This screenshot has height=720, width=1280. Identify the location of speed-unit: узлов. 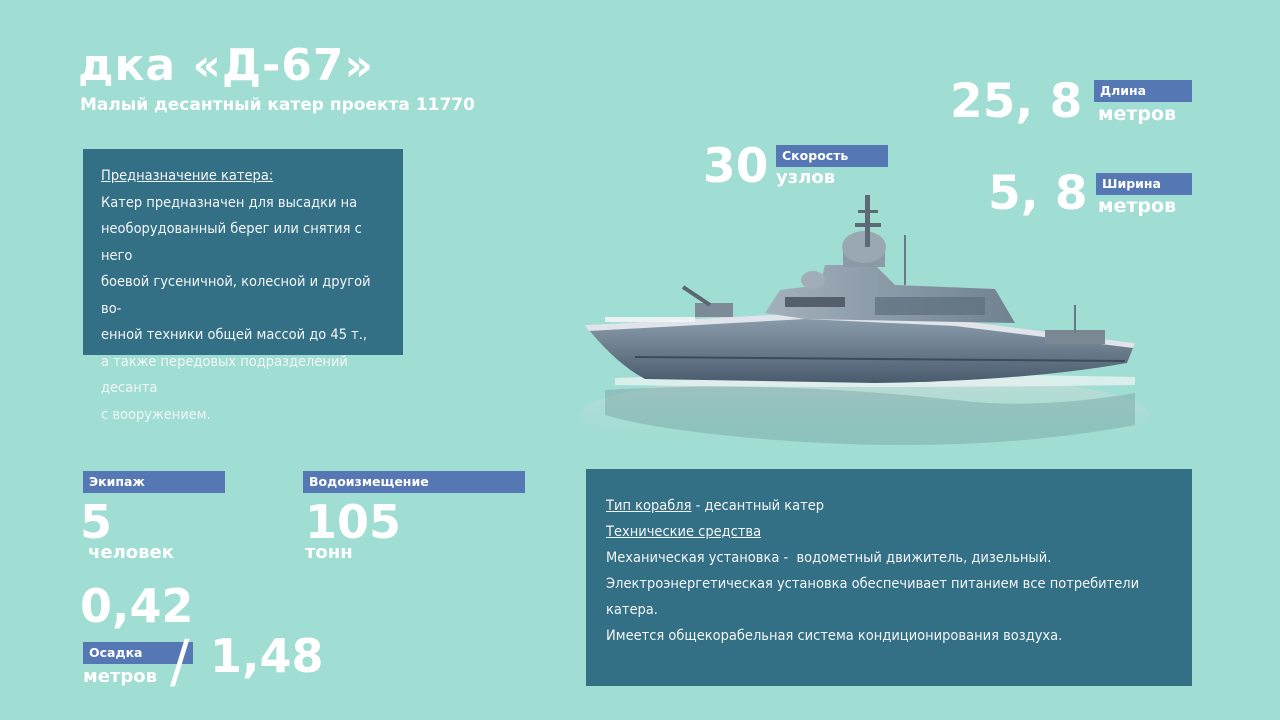
(806, 177).